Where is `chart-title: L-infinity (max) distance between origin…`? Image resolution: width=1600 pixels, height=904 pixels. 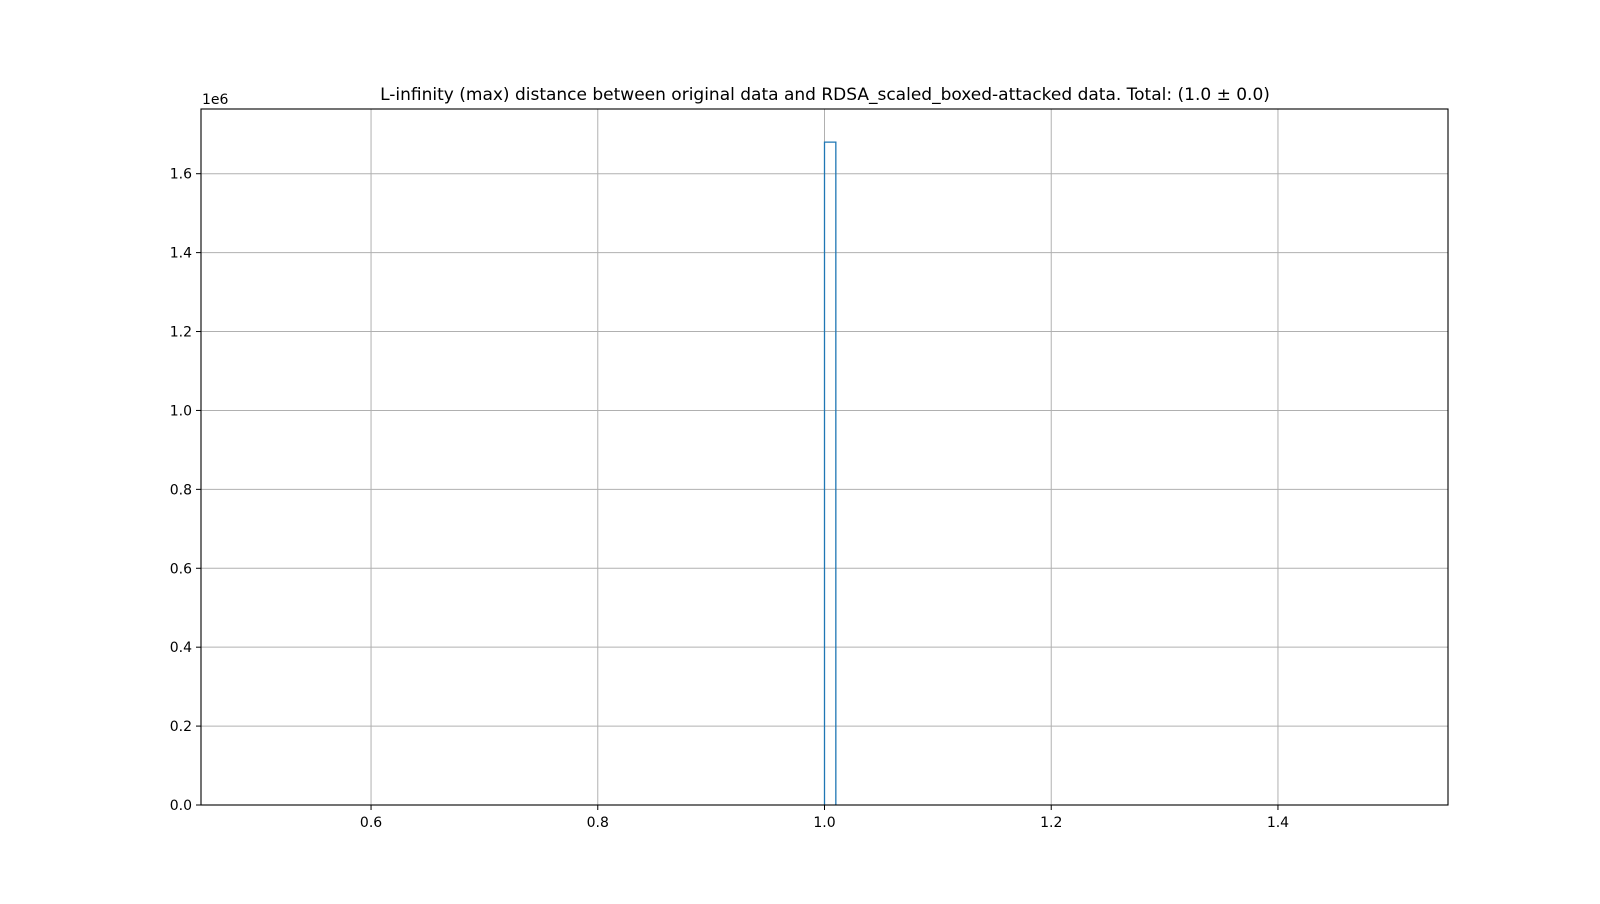 chart-title: L-infinity (max) distance between origin… is located at coordinates (825, 95).